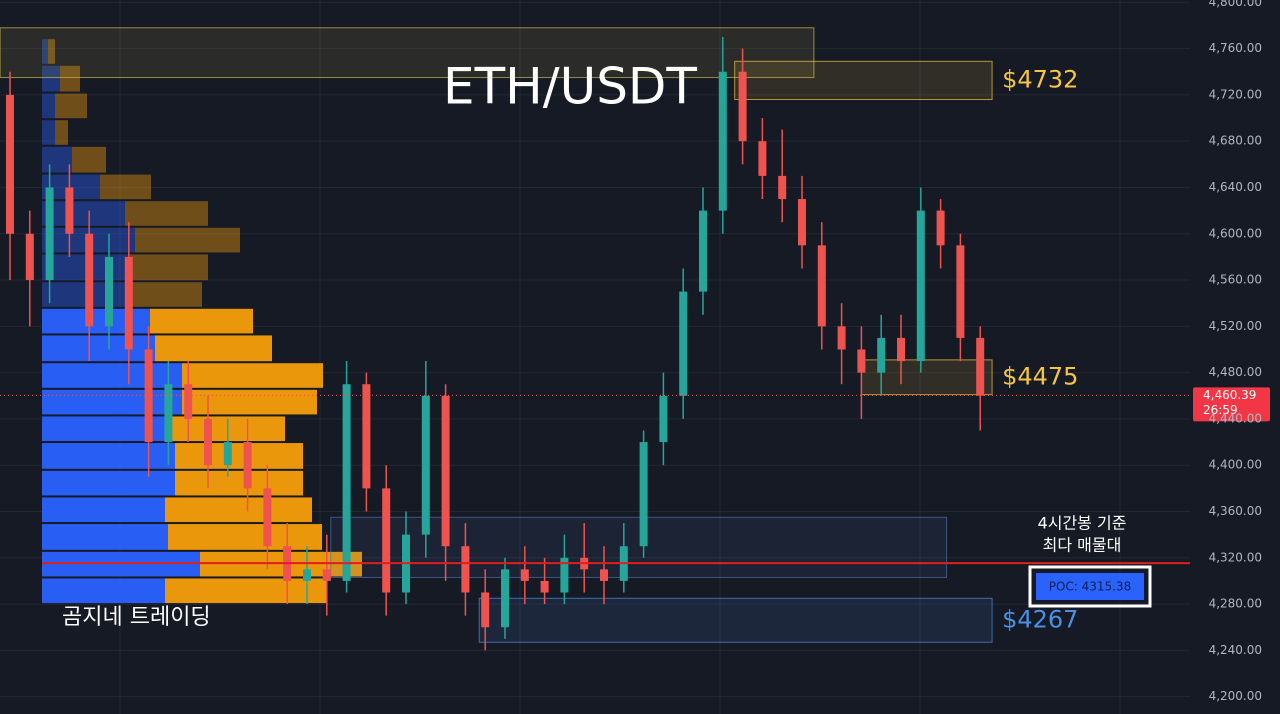 The height and width of the screenshot is (714, 1280). What do you see at coordinates (1235, 280) in the screenshot?
I see `y-tick-label: 4,560.00` at bounding box center [1235, 280].